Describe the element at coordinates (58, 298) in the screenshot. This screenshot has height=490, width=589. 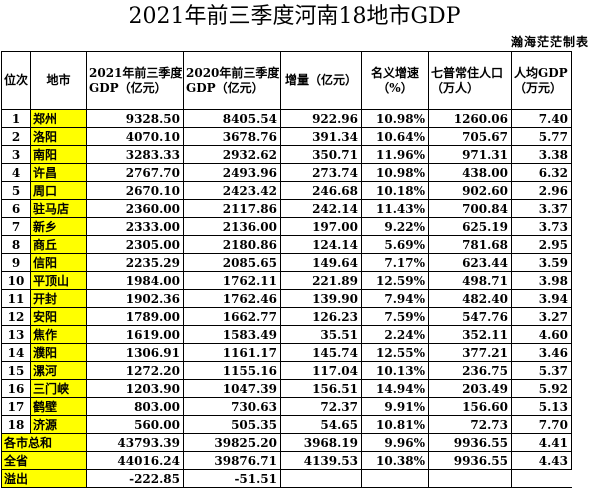
I see `city-cell: 开封` at that location.